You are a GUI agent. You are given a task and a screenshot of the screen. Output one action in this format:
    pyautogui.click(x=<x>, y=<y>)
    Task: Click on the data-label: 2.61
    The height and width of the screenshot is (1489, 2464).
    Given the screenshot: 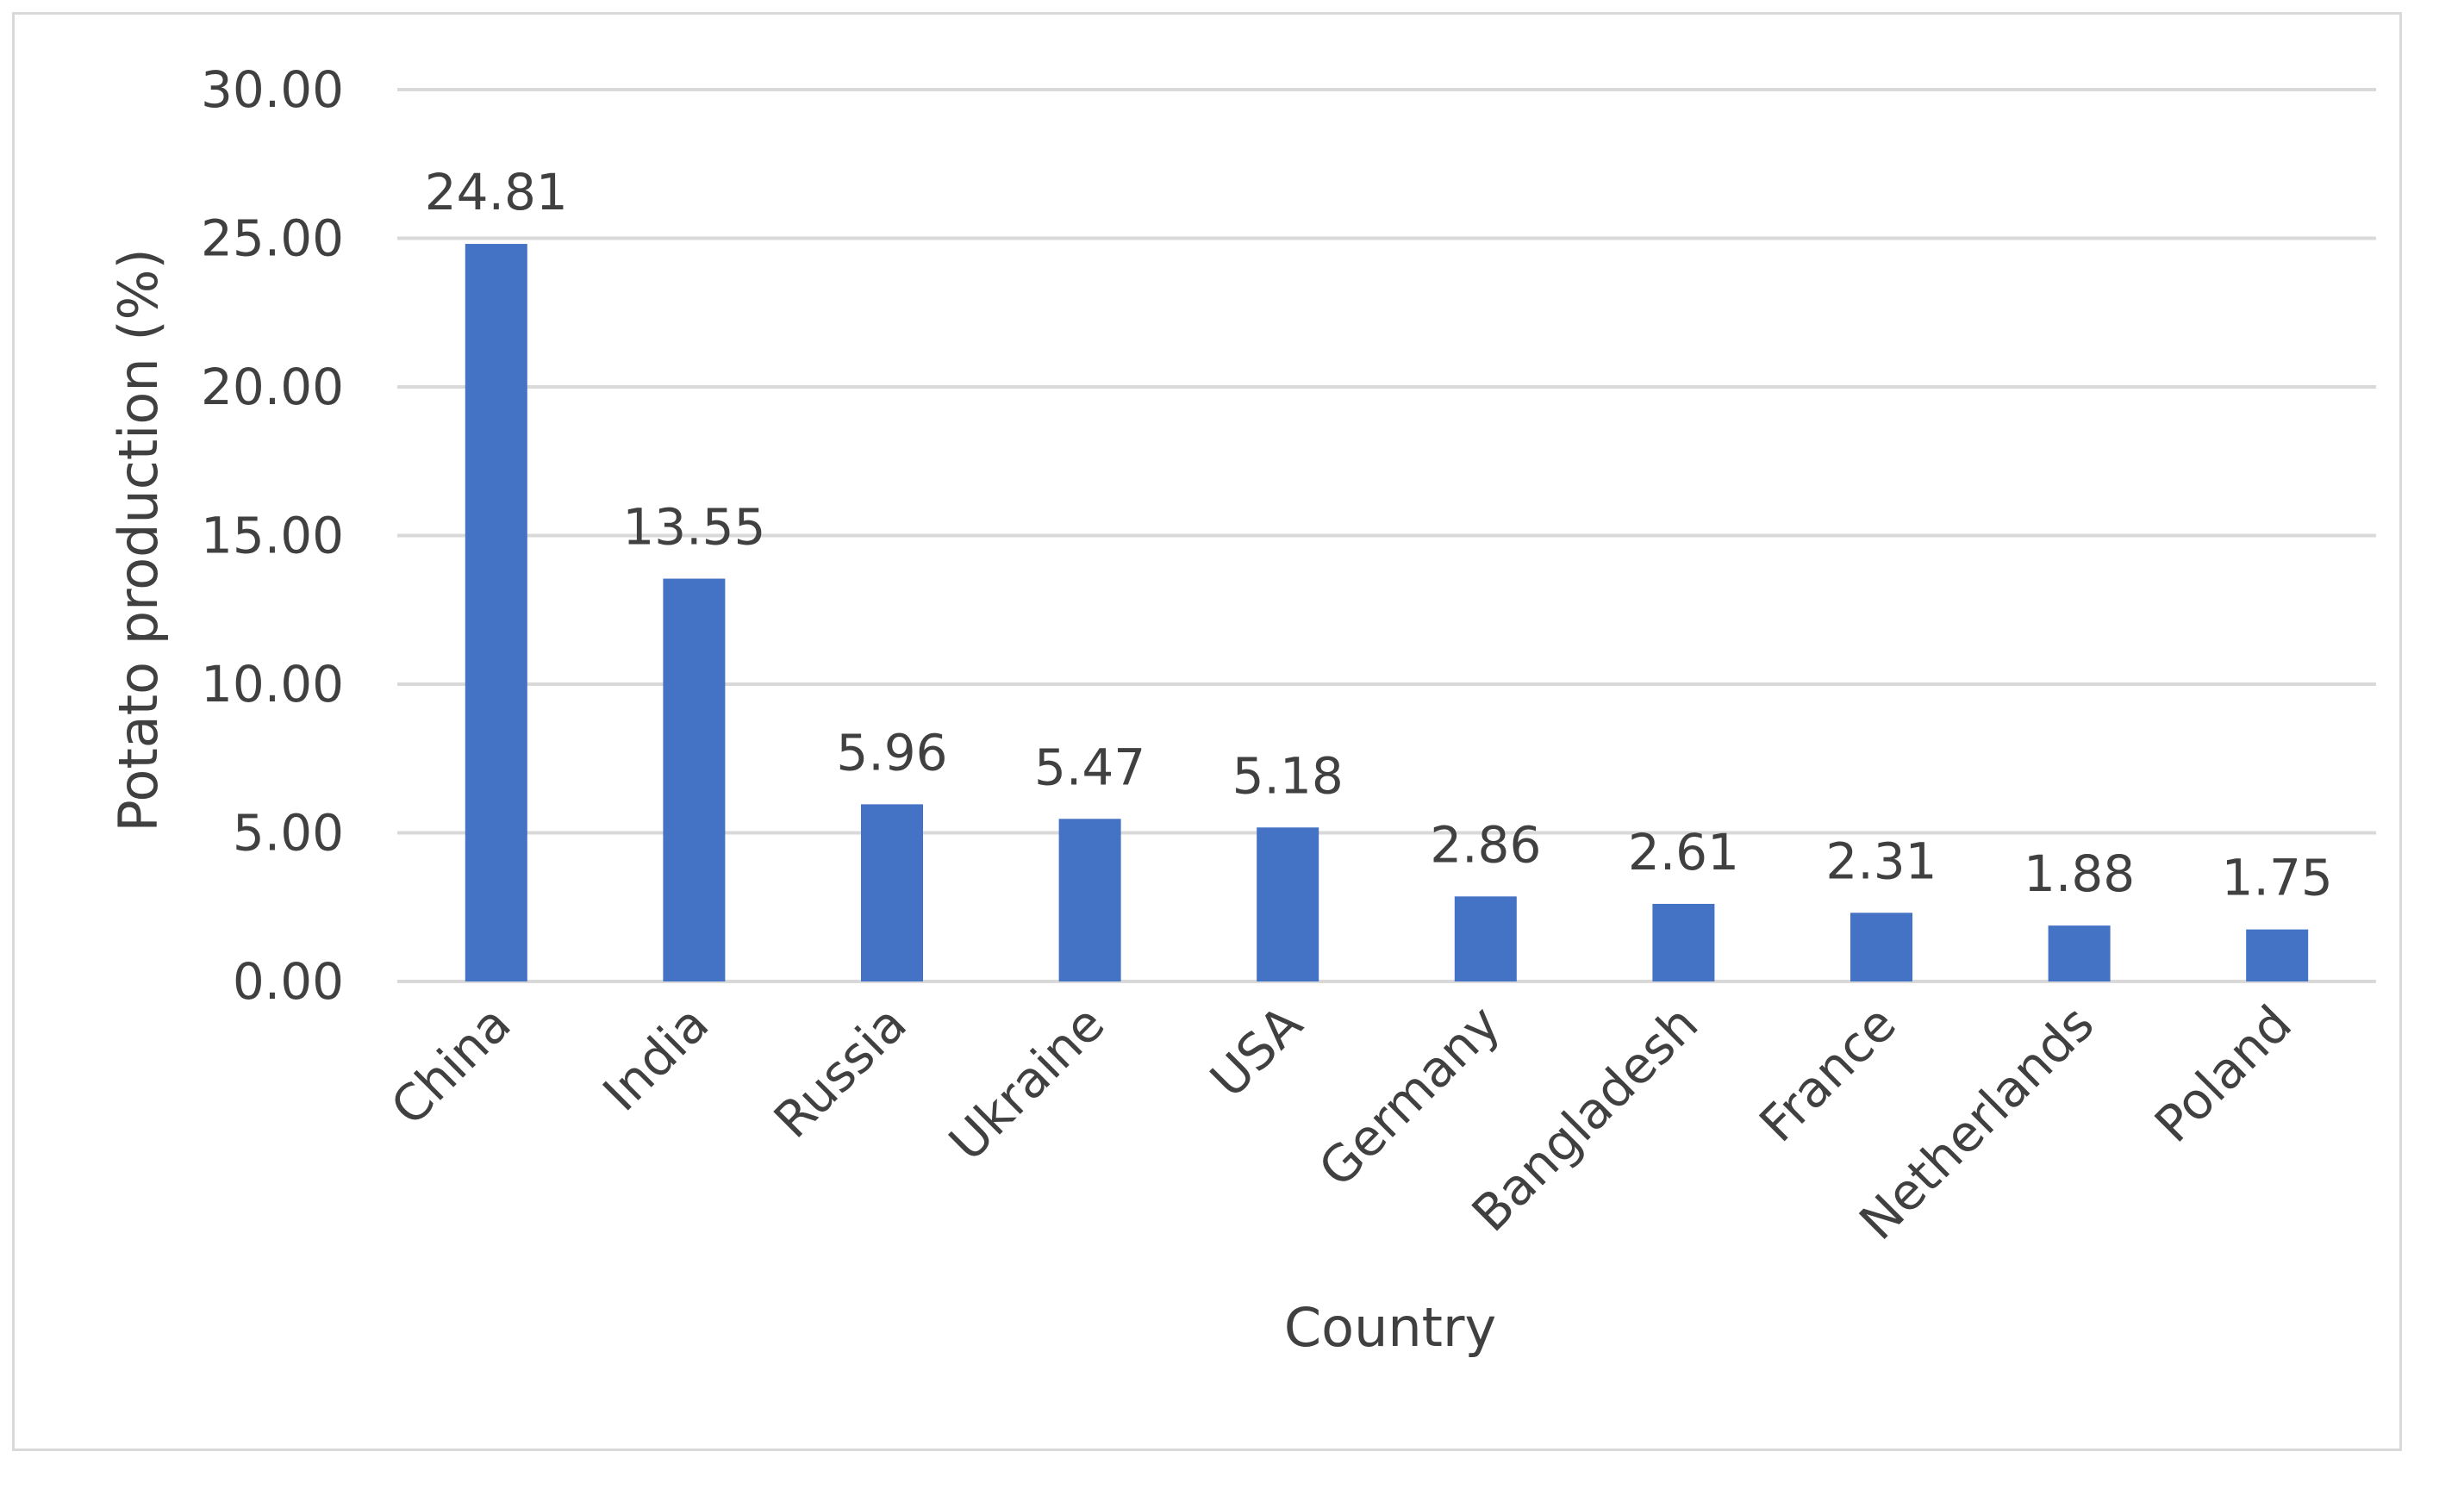 What is the action you would take?
    pyautogui.click(x=1683, y=852)
    